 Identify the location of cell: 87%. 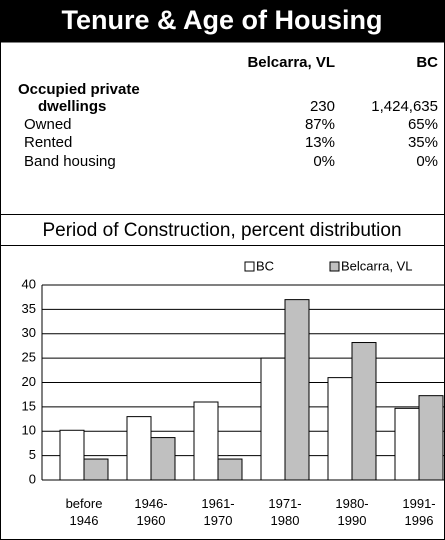
(320, 124).